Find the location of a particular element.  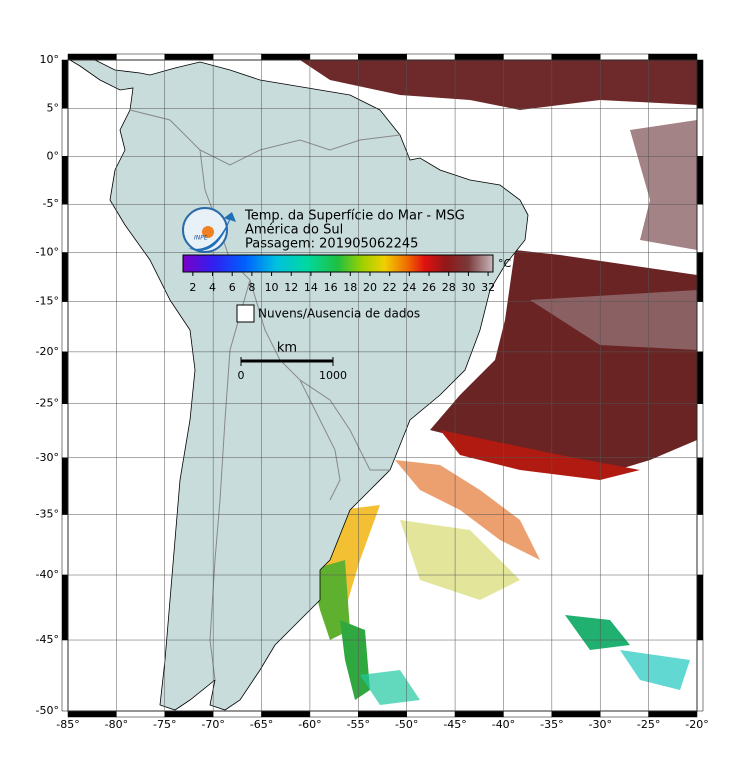

lat-tick-label: -45° is located at coordinates (47, 639).